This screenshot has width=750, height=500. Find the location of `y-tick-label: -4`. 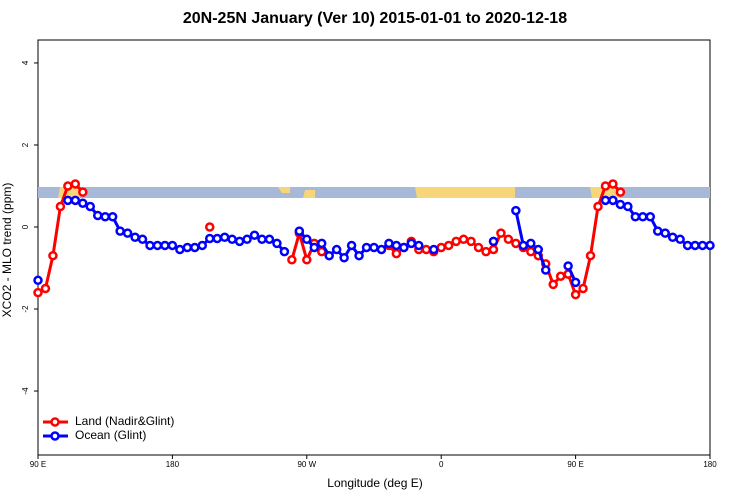

y-tick-label: -4 is located at coordinates (25, 391).